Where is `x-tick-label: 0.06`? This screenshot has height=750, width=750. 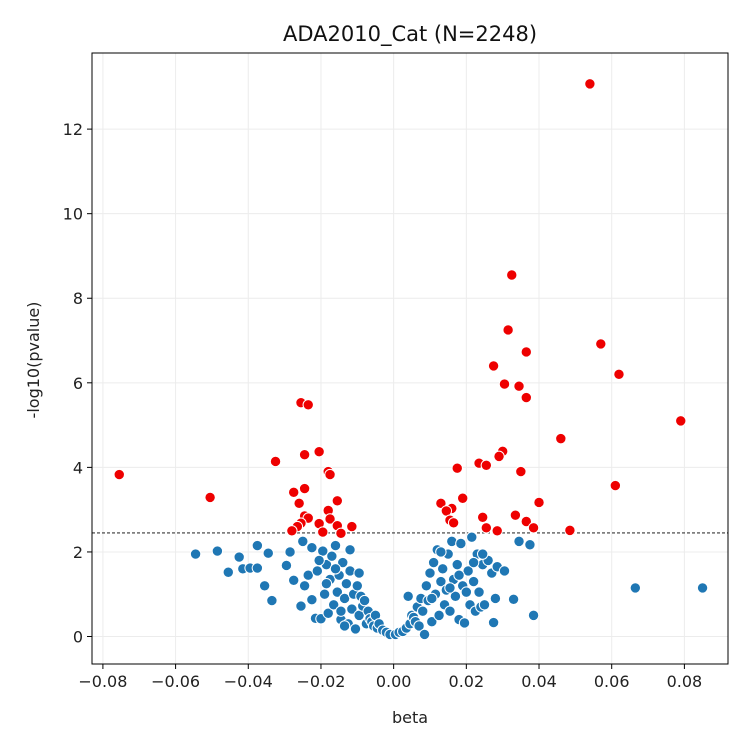 x-tick-label: 0.06 is located at coordinates (612, 681).